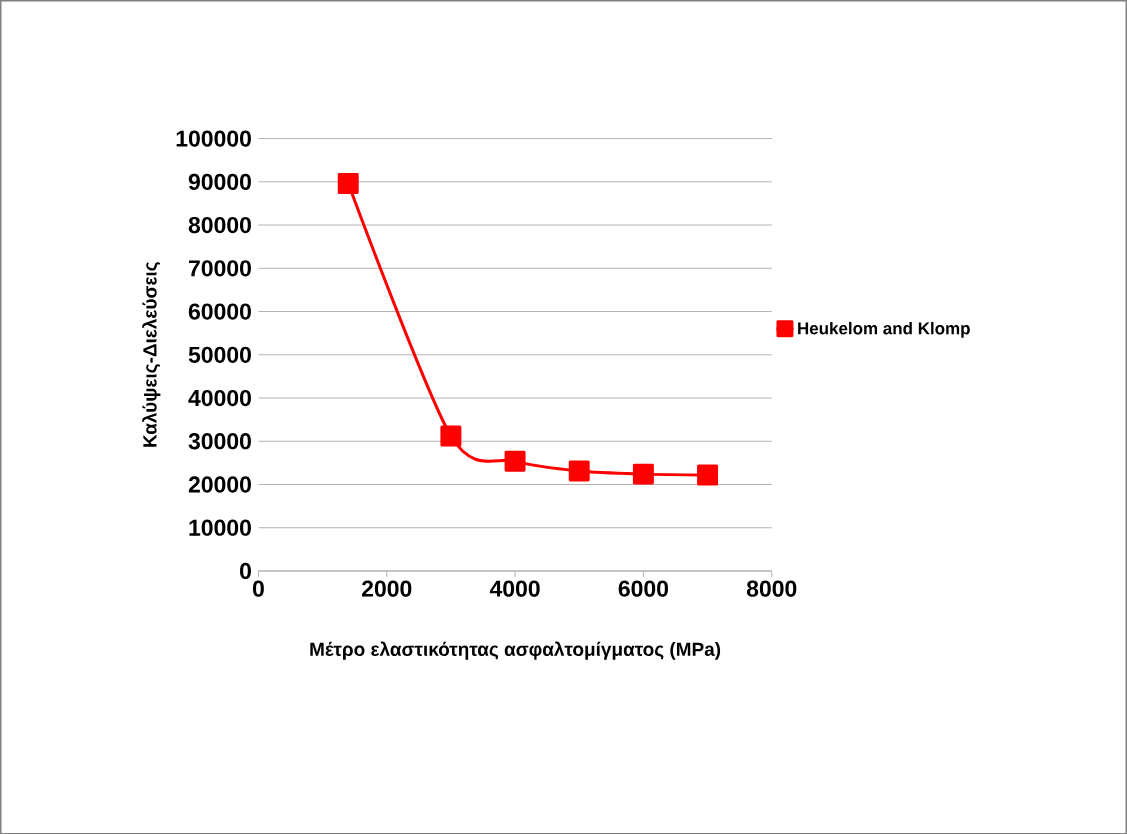  Describe the element at coordinates (884, 329) in the screenshot. I see `legend-label: Heukelom and Klomp` at that location.